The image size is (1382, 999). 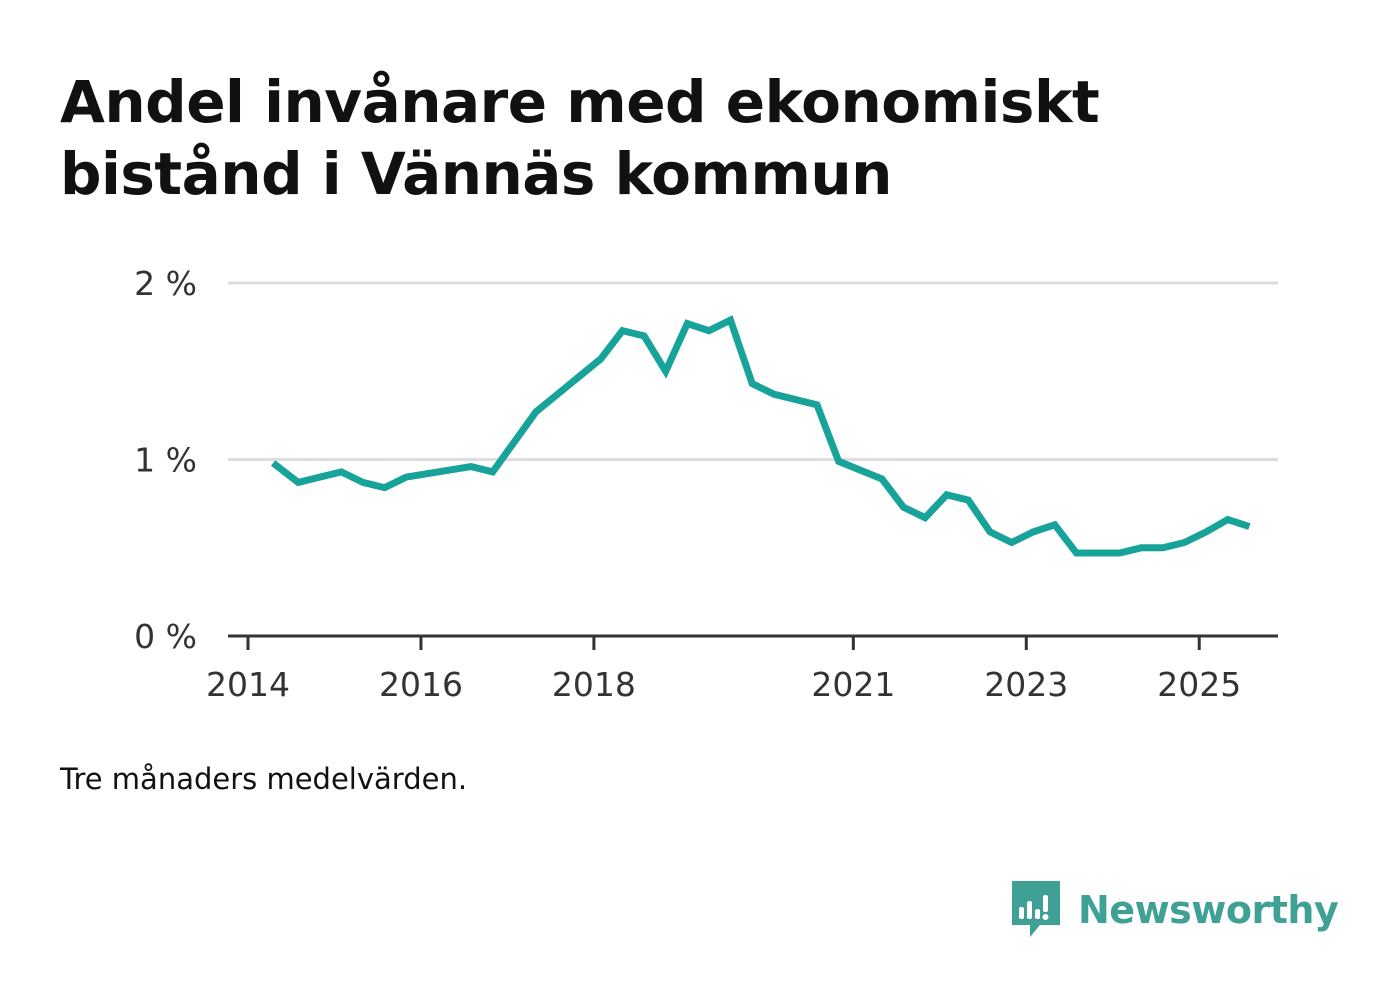 I want to click on x-tick-label-0: 2014, so click(x=248, y=684).